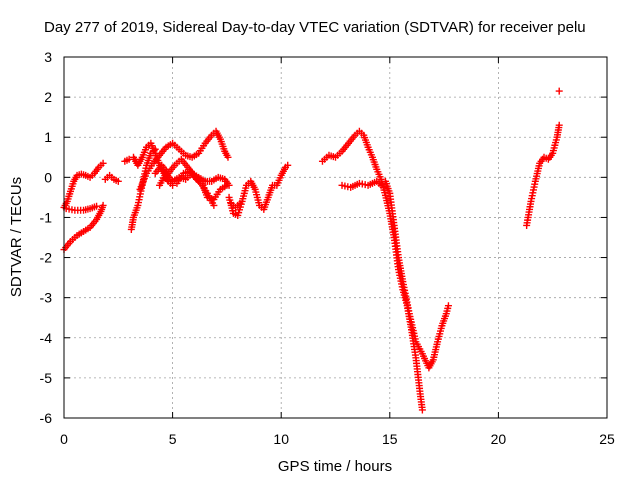  I want to click on y-tick-label: -6, so click(46, 418).